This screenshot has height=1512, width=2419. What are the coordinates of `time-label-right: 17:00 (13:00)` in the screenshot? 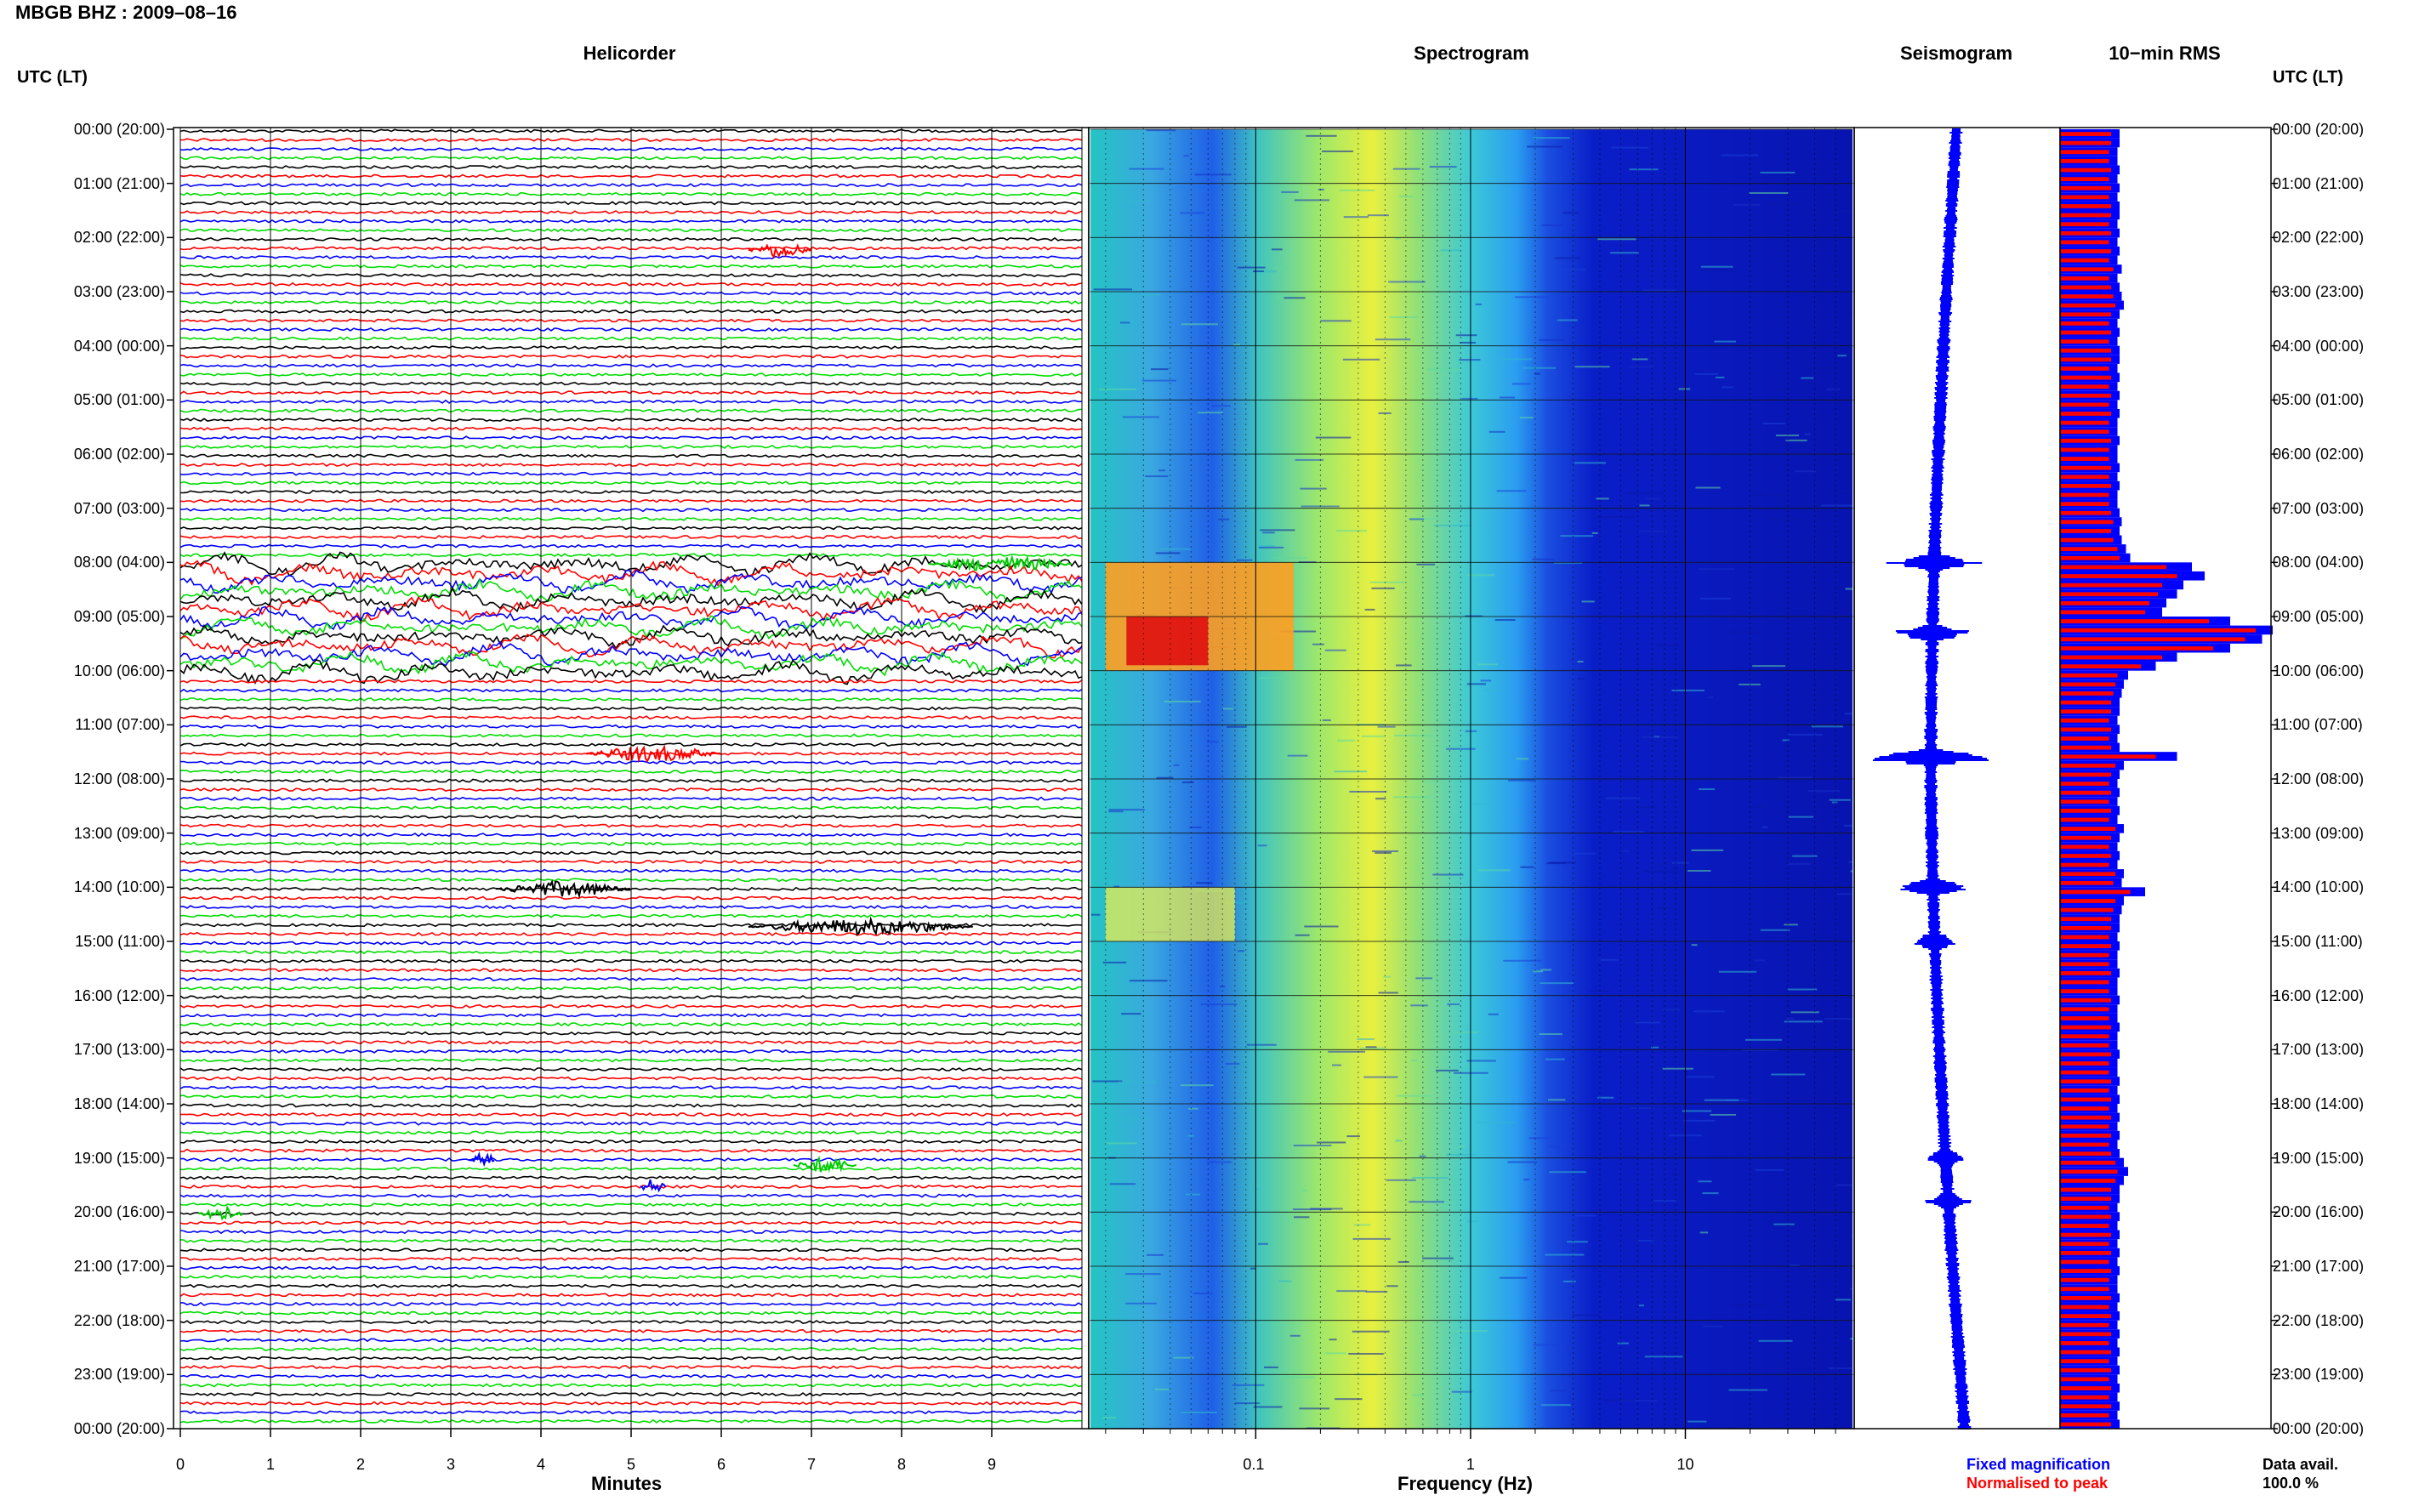 It's located at (2319, 1050).